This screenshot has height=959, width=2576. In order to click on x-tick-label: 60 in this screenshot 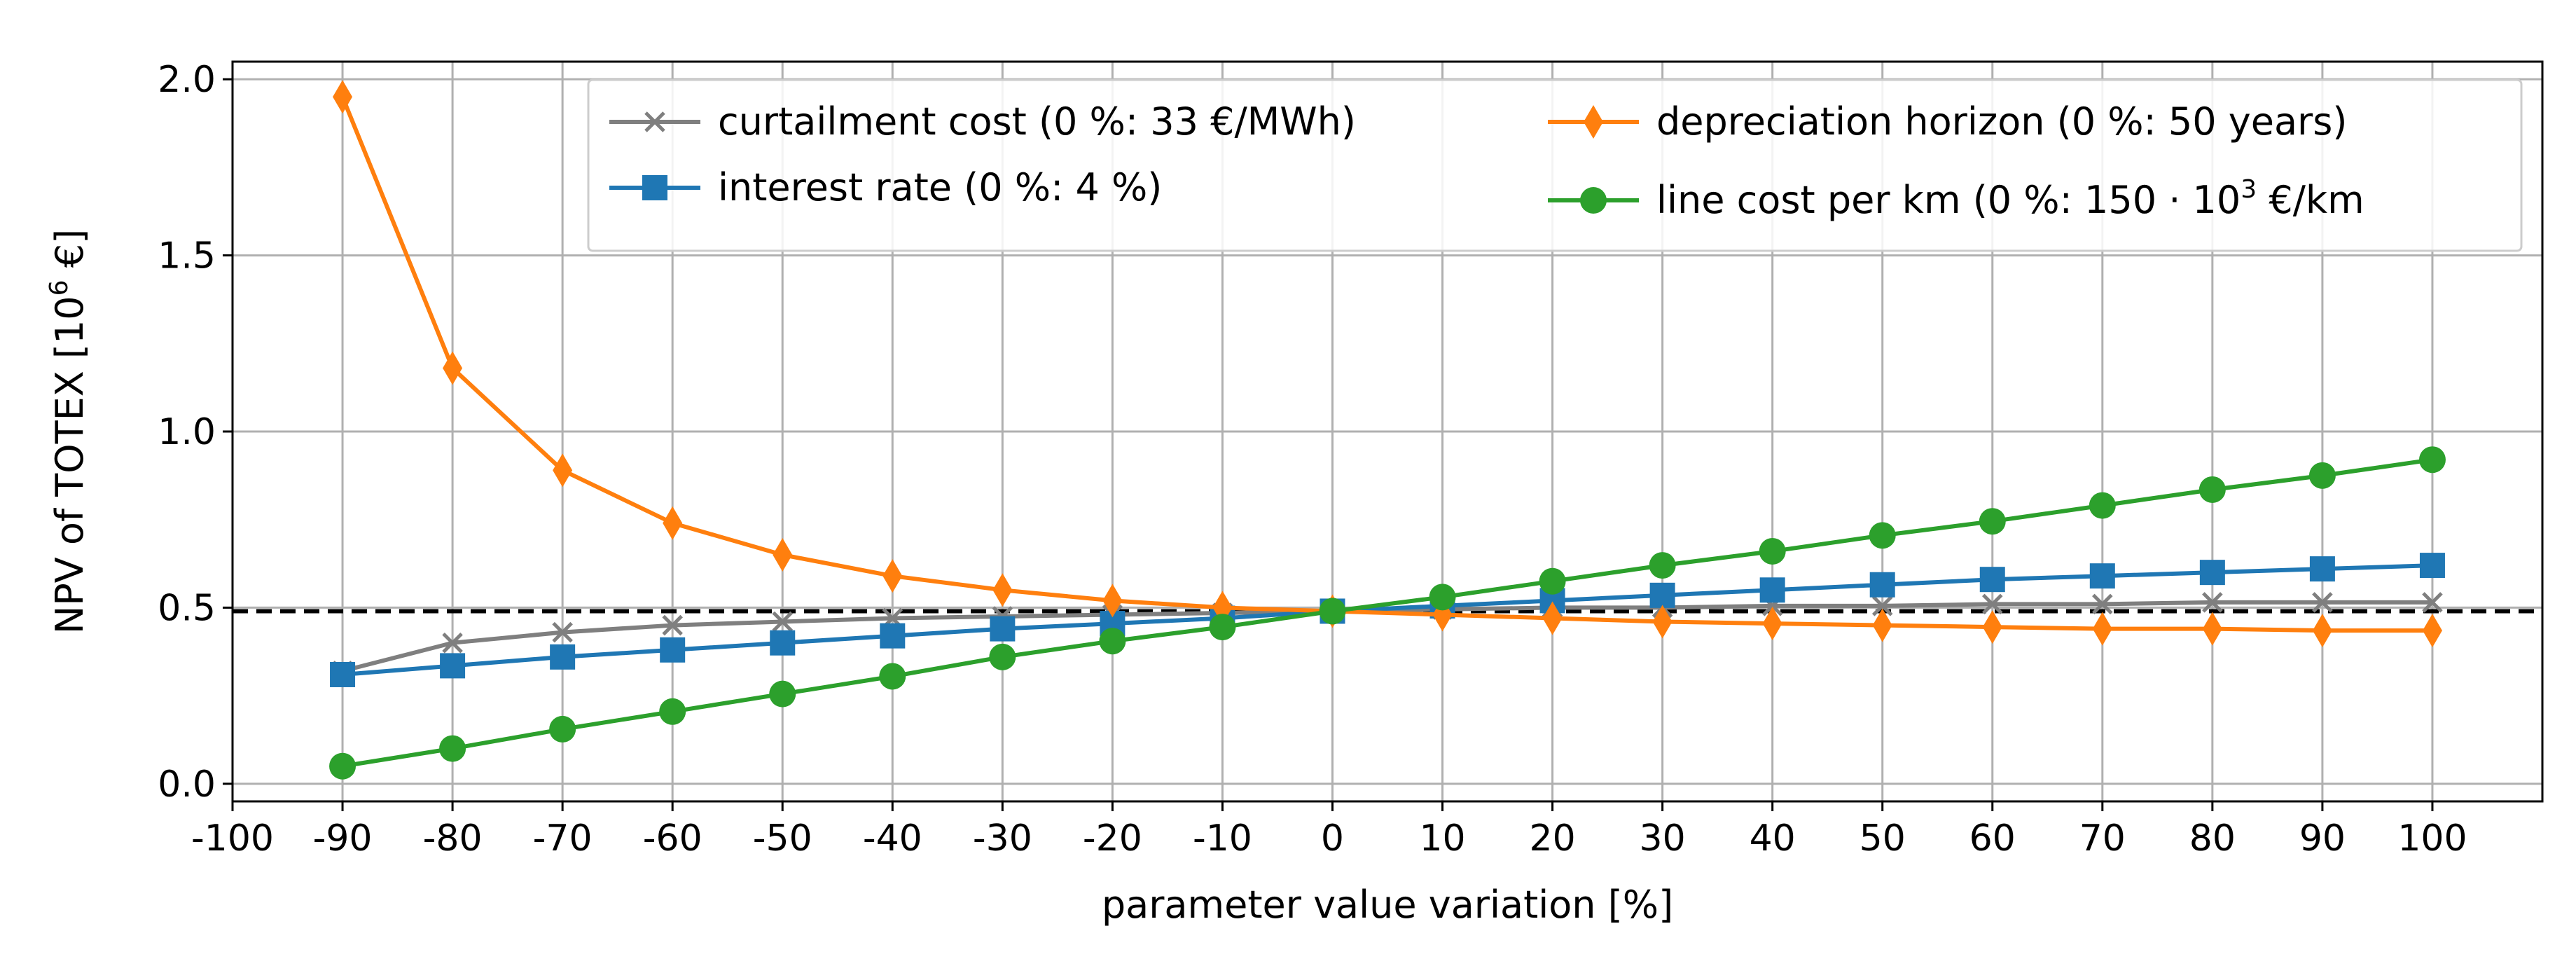, I will do `click(1993, 838)`.